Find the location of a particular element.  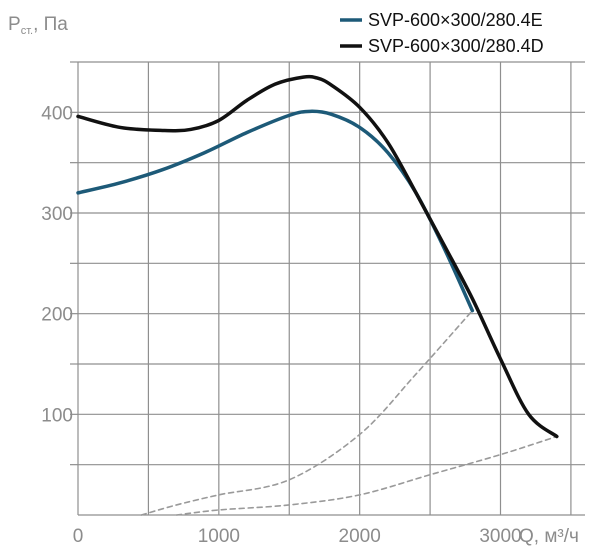

legend-label-series-2: SVP-600×300/280.4D is located at coordinates (456, 46).